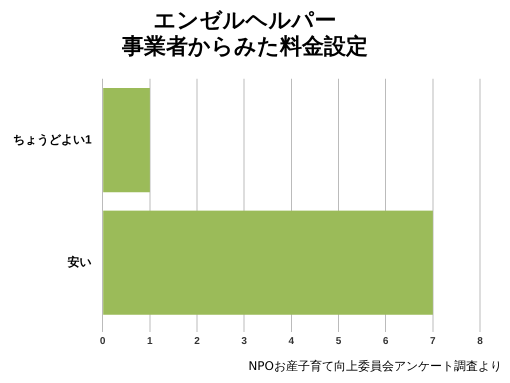 Image resolution: width=510 pixels, height=383 pixels. I want to click on x-tick-label: 3, so click(244, 341).